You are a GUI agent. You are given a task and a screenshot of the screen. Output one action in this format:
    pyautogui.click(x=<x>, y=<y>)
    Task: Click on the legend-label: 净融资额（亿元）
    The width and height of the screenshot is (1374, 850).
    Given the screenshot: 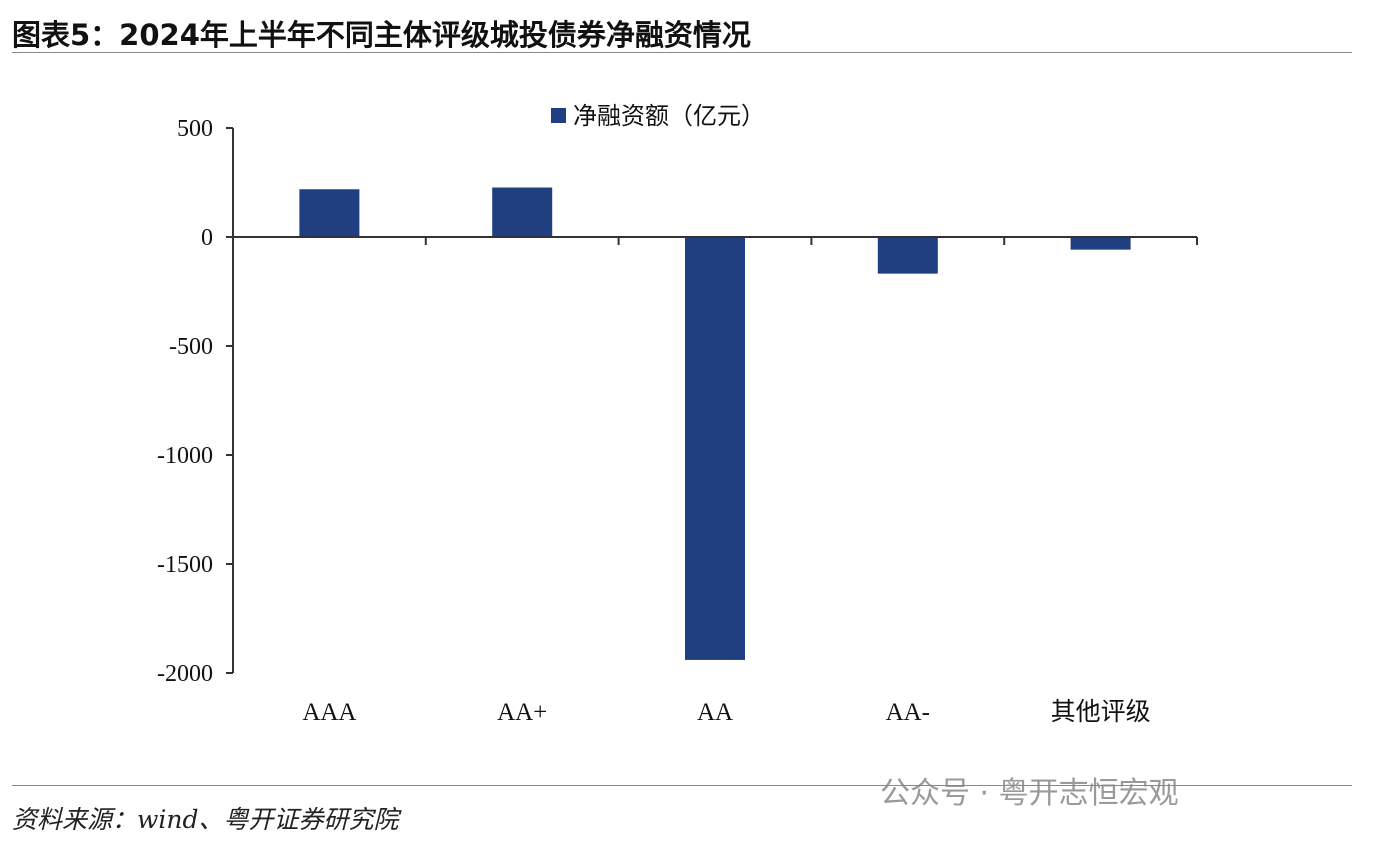 What is the action you would take?
    pyautogui.click(x=669, y=116)
    